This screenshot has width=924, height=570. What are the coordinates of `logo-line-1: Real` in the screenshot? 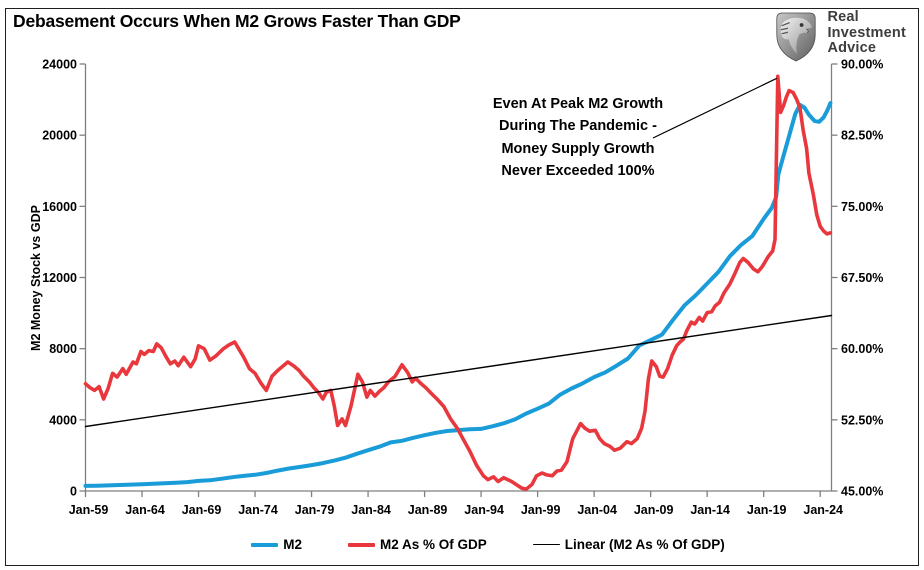 It's located at (843, 17).